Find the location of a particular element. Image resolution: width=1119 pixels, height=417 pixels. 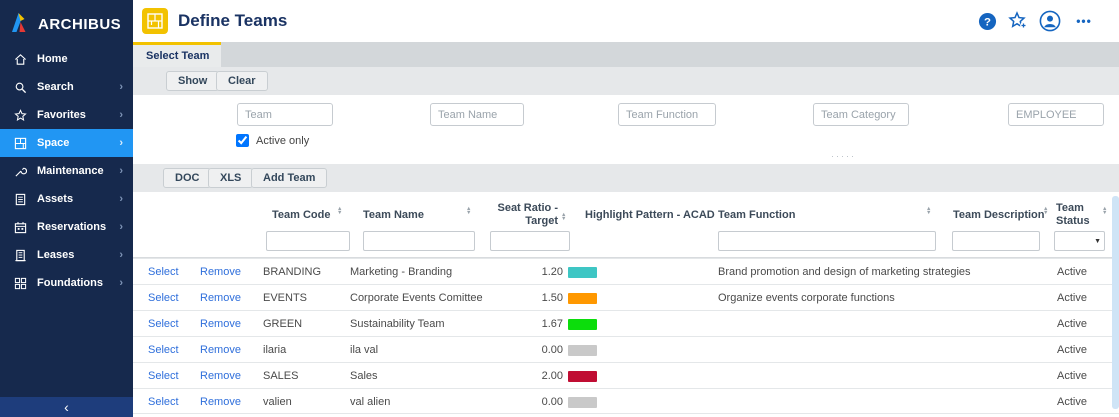

sort-icon-team-code: ▲ ▼ is located at coordinates (340, 211).